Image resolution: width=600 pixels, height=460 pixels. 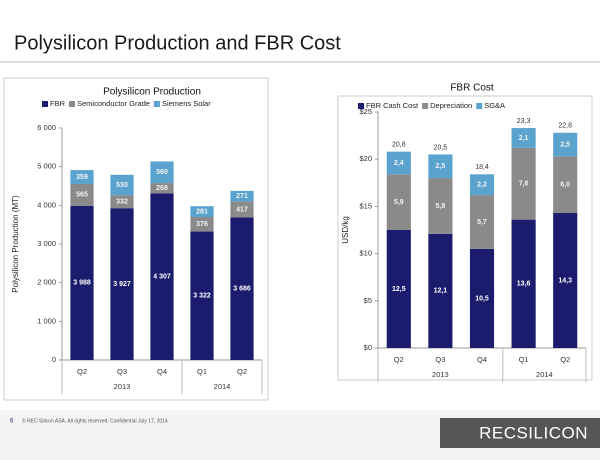 I want to click on y-tick-label: 4 000, so click(x=46, y=204).